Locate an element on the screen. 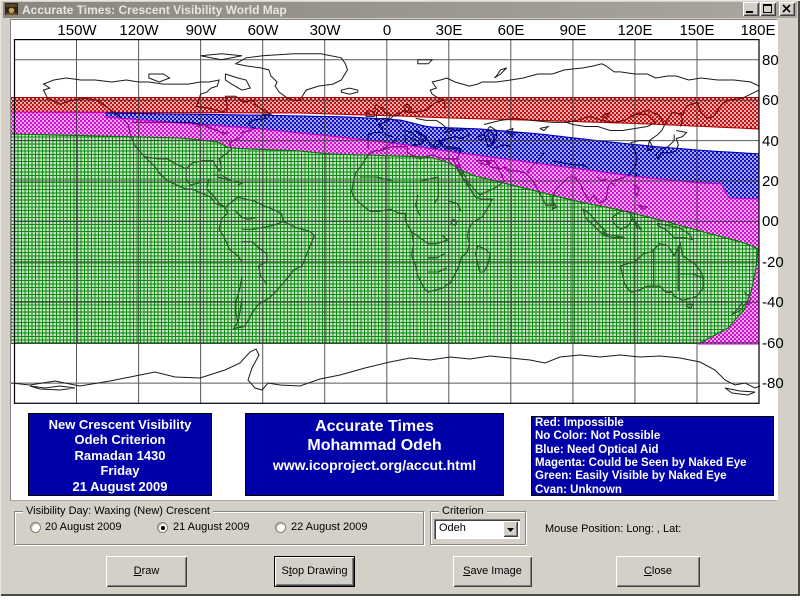 The height and width of the screenshot is (600, 800). svg-text: 60 is located at coordinates (770, 100).